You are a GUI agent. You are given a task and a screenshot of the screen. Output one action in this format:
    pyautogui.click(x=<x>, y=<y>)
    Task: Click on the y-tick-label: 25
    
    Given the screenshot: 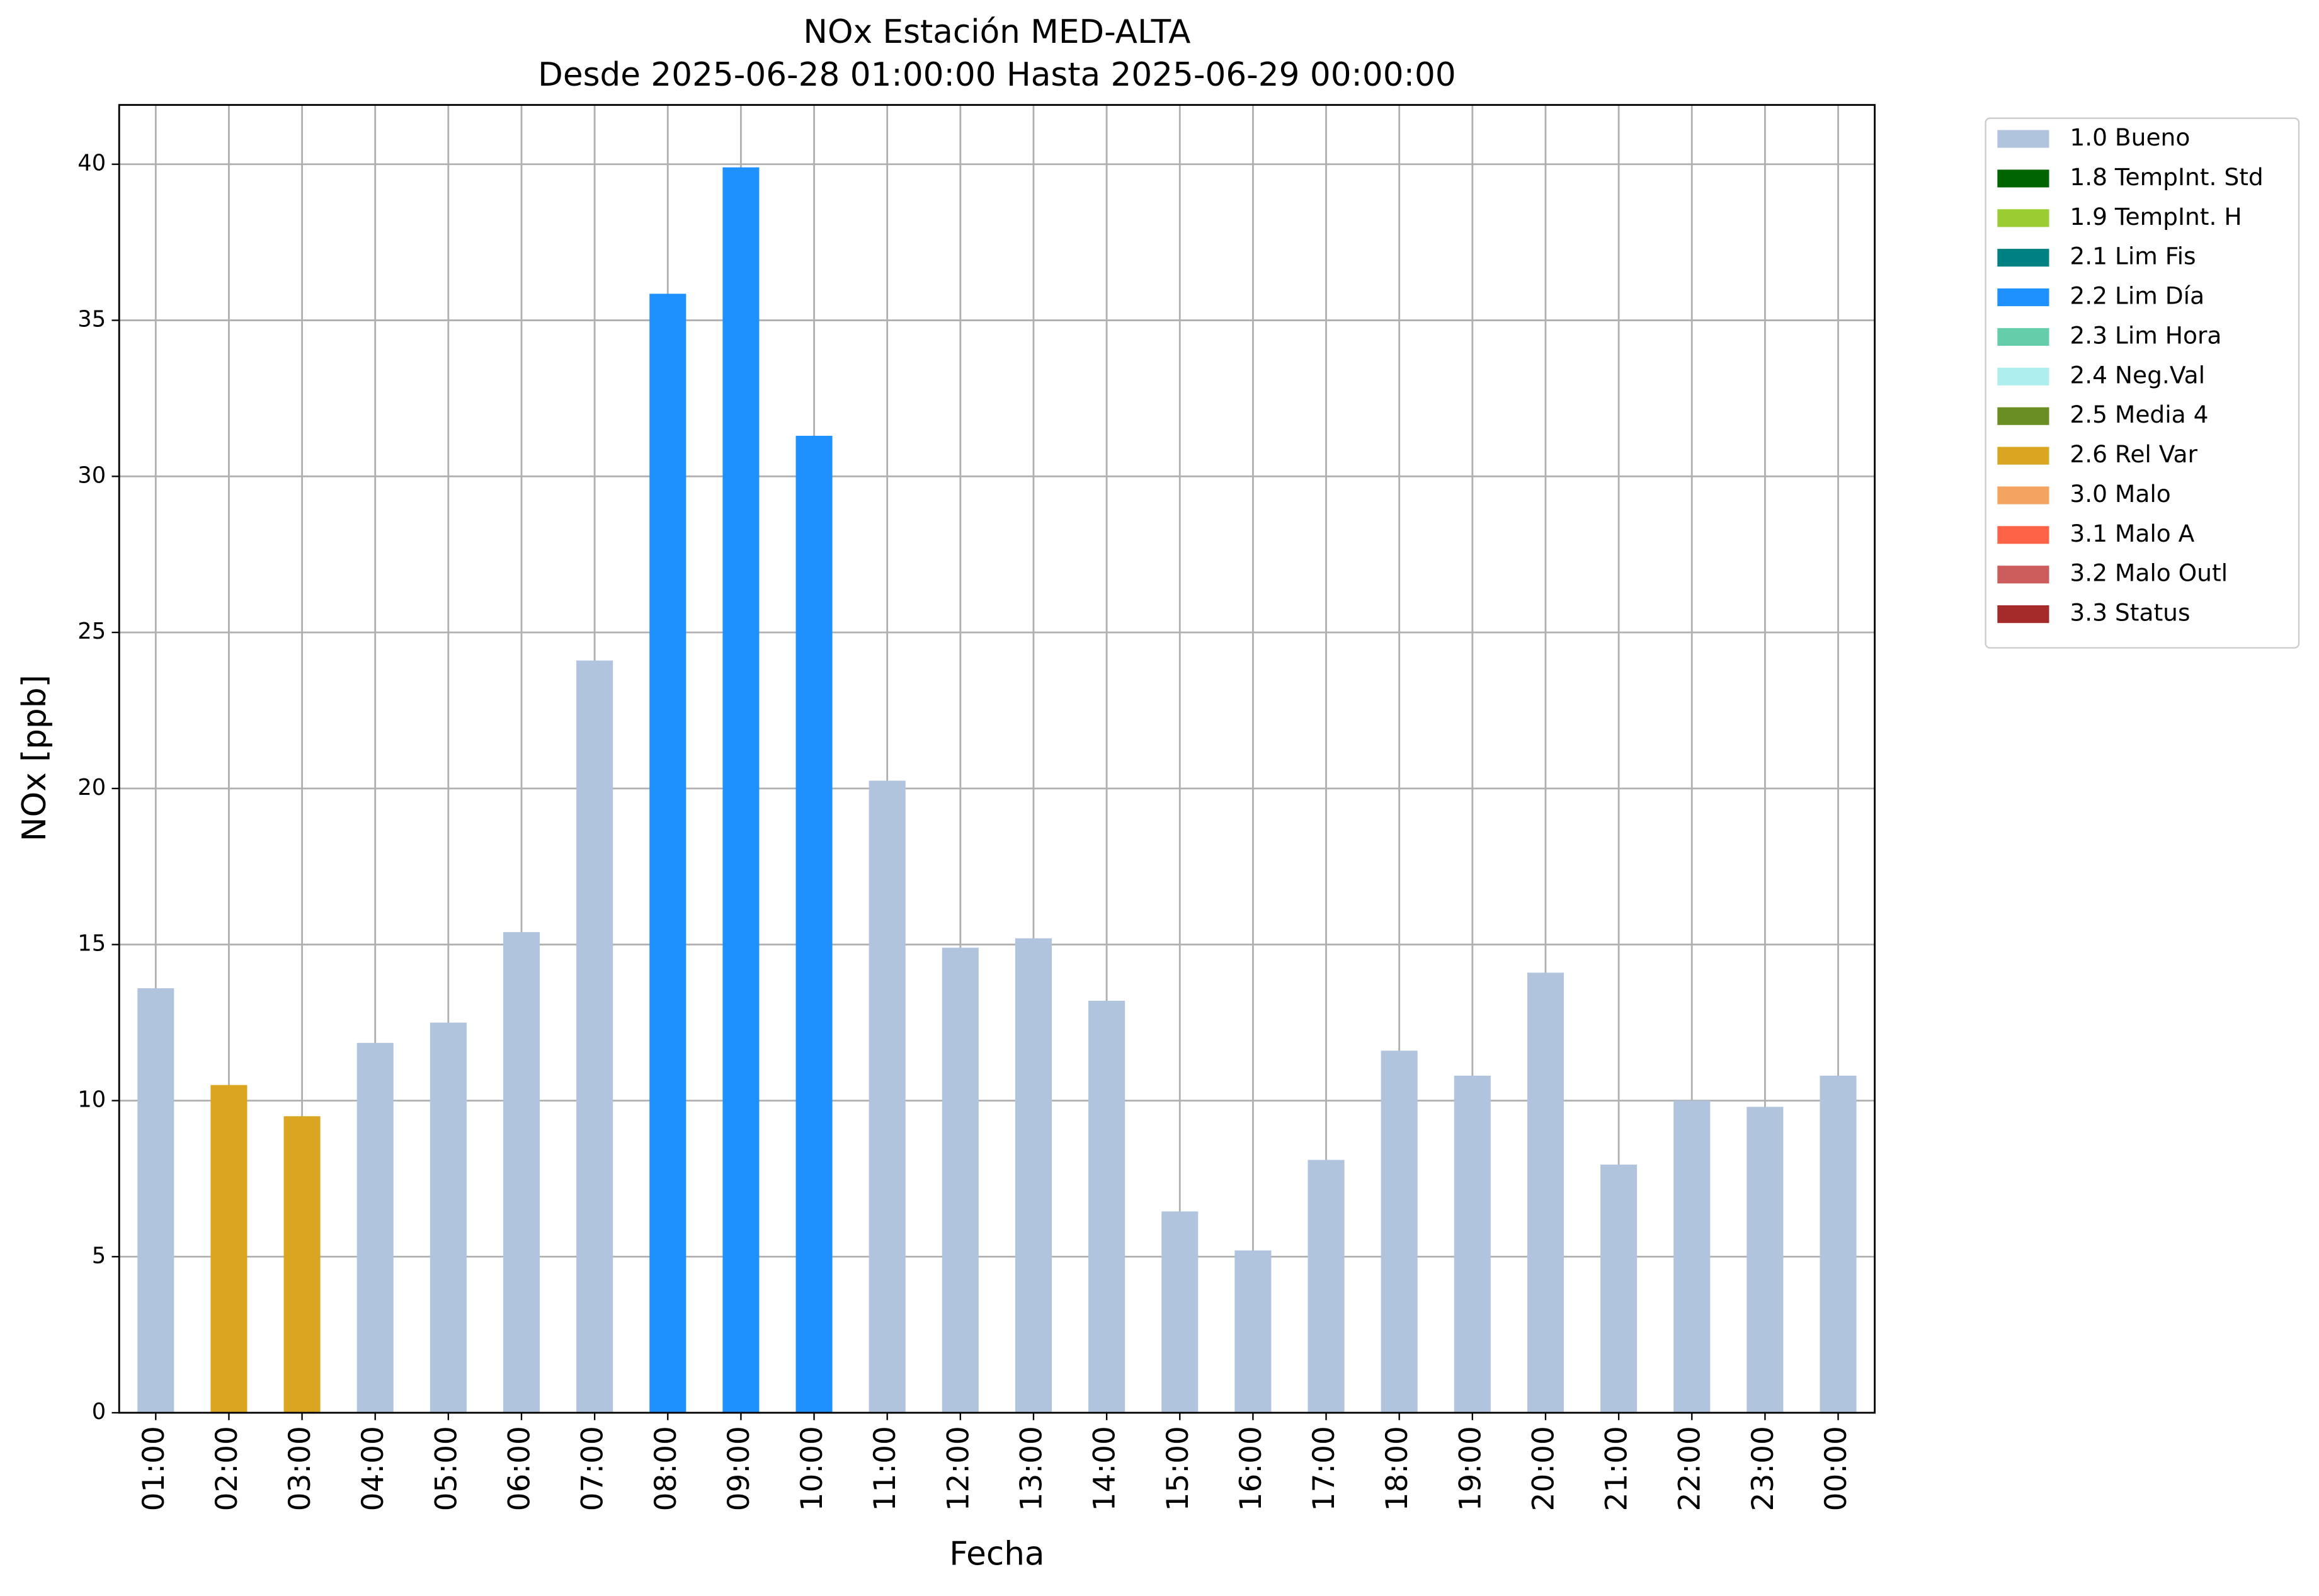 What is the action you would take?
    pyautogui.click(x=91, y=631)
    